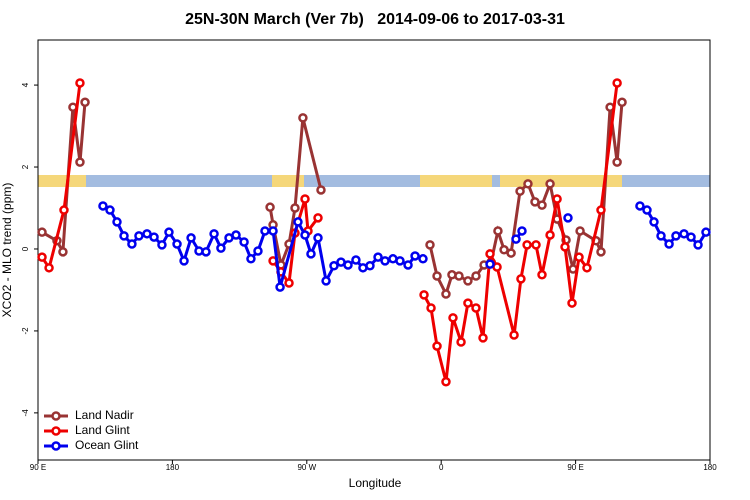 This screenshot has height=500, width=750. What do you see at coordinates (25, 331) in the screenshot?
I see `y-tick-label: -2` at bounding box center [25, 331].